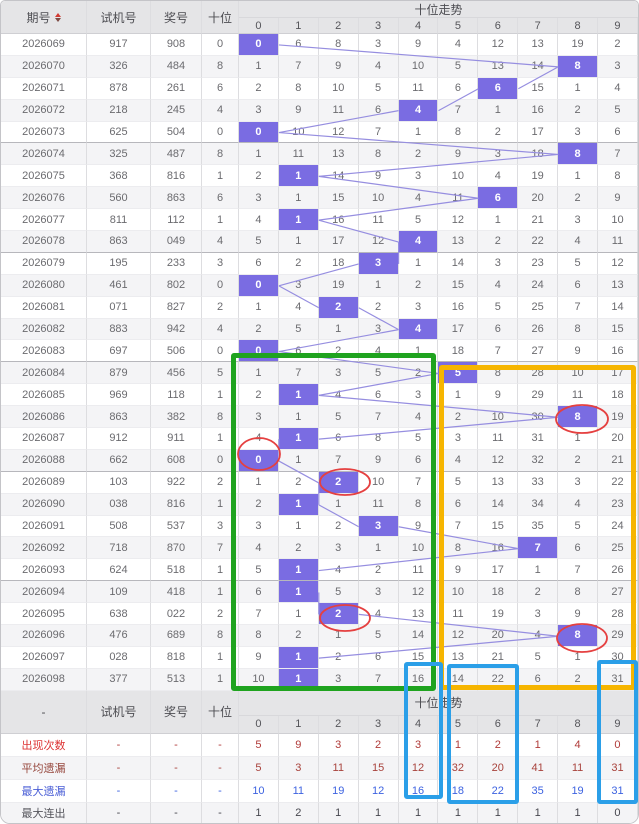 The image size is (639, 824). Describe the element at coordinates (378, 745) in the screenshot. I see `summary-value-cell: 2` at that location.